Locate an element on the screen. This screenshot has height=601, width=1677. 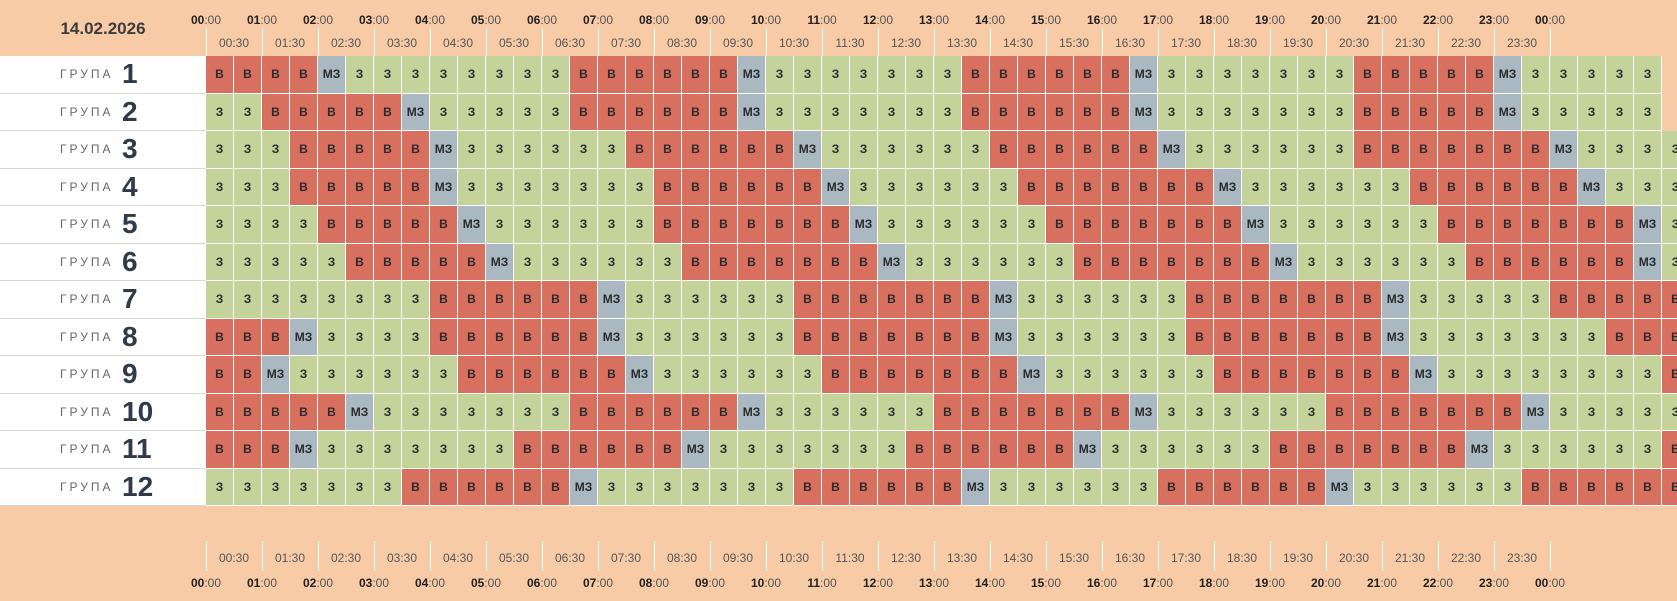
hour-value: 03 is located at coordinates (365, 20).